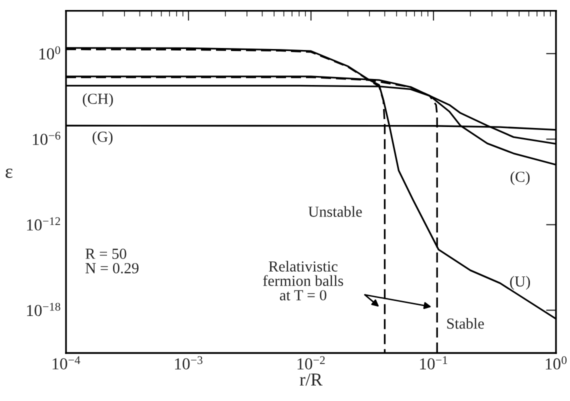 The width and height of the screenshot is (570, 401). Describe the element at coordinates (102, 138) in the screenshot. I see `annotation: (G)` at that location.